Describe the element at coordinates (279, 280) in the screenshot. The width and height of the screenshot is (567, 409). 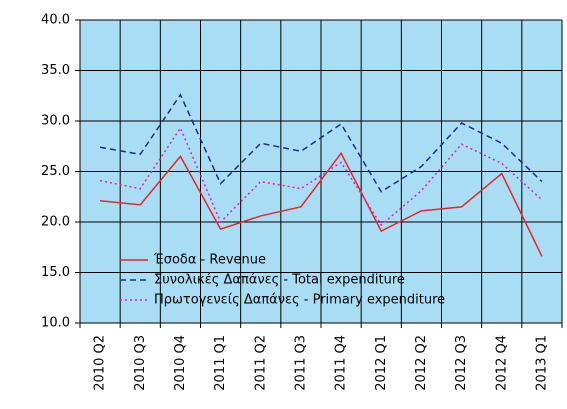
I see `legend-label: Συνολικές Δαπάνες - Total expenditure` at that location.